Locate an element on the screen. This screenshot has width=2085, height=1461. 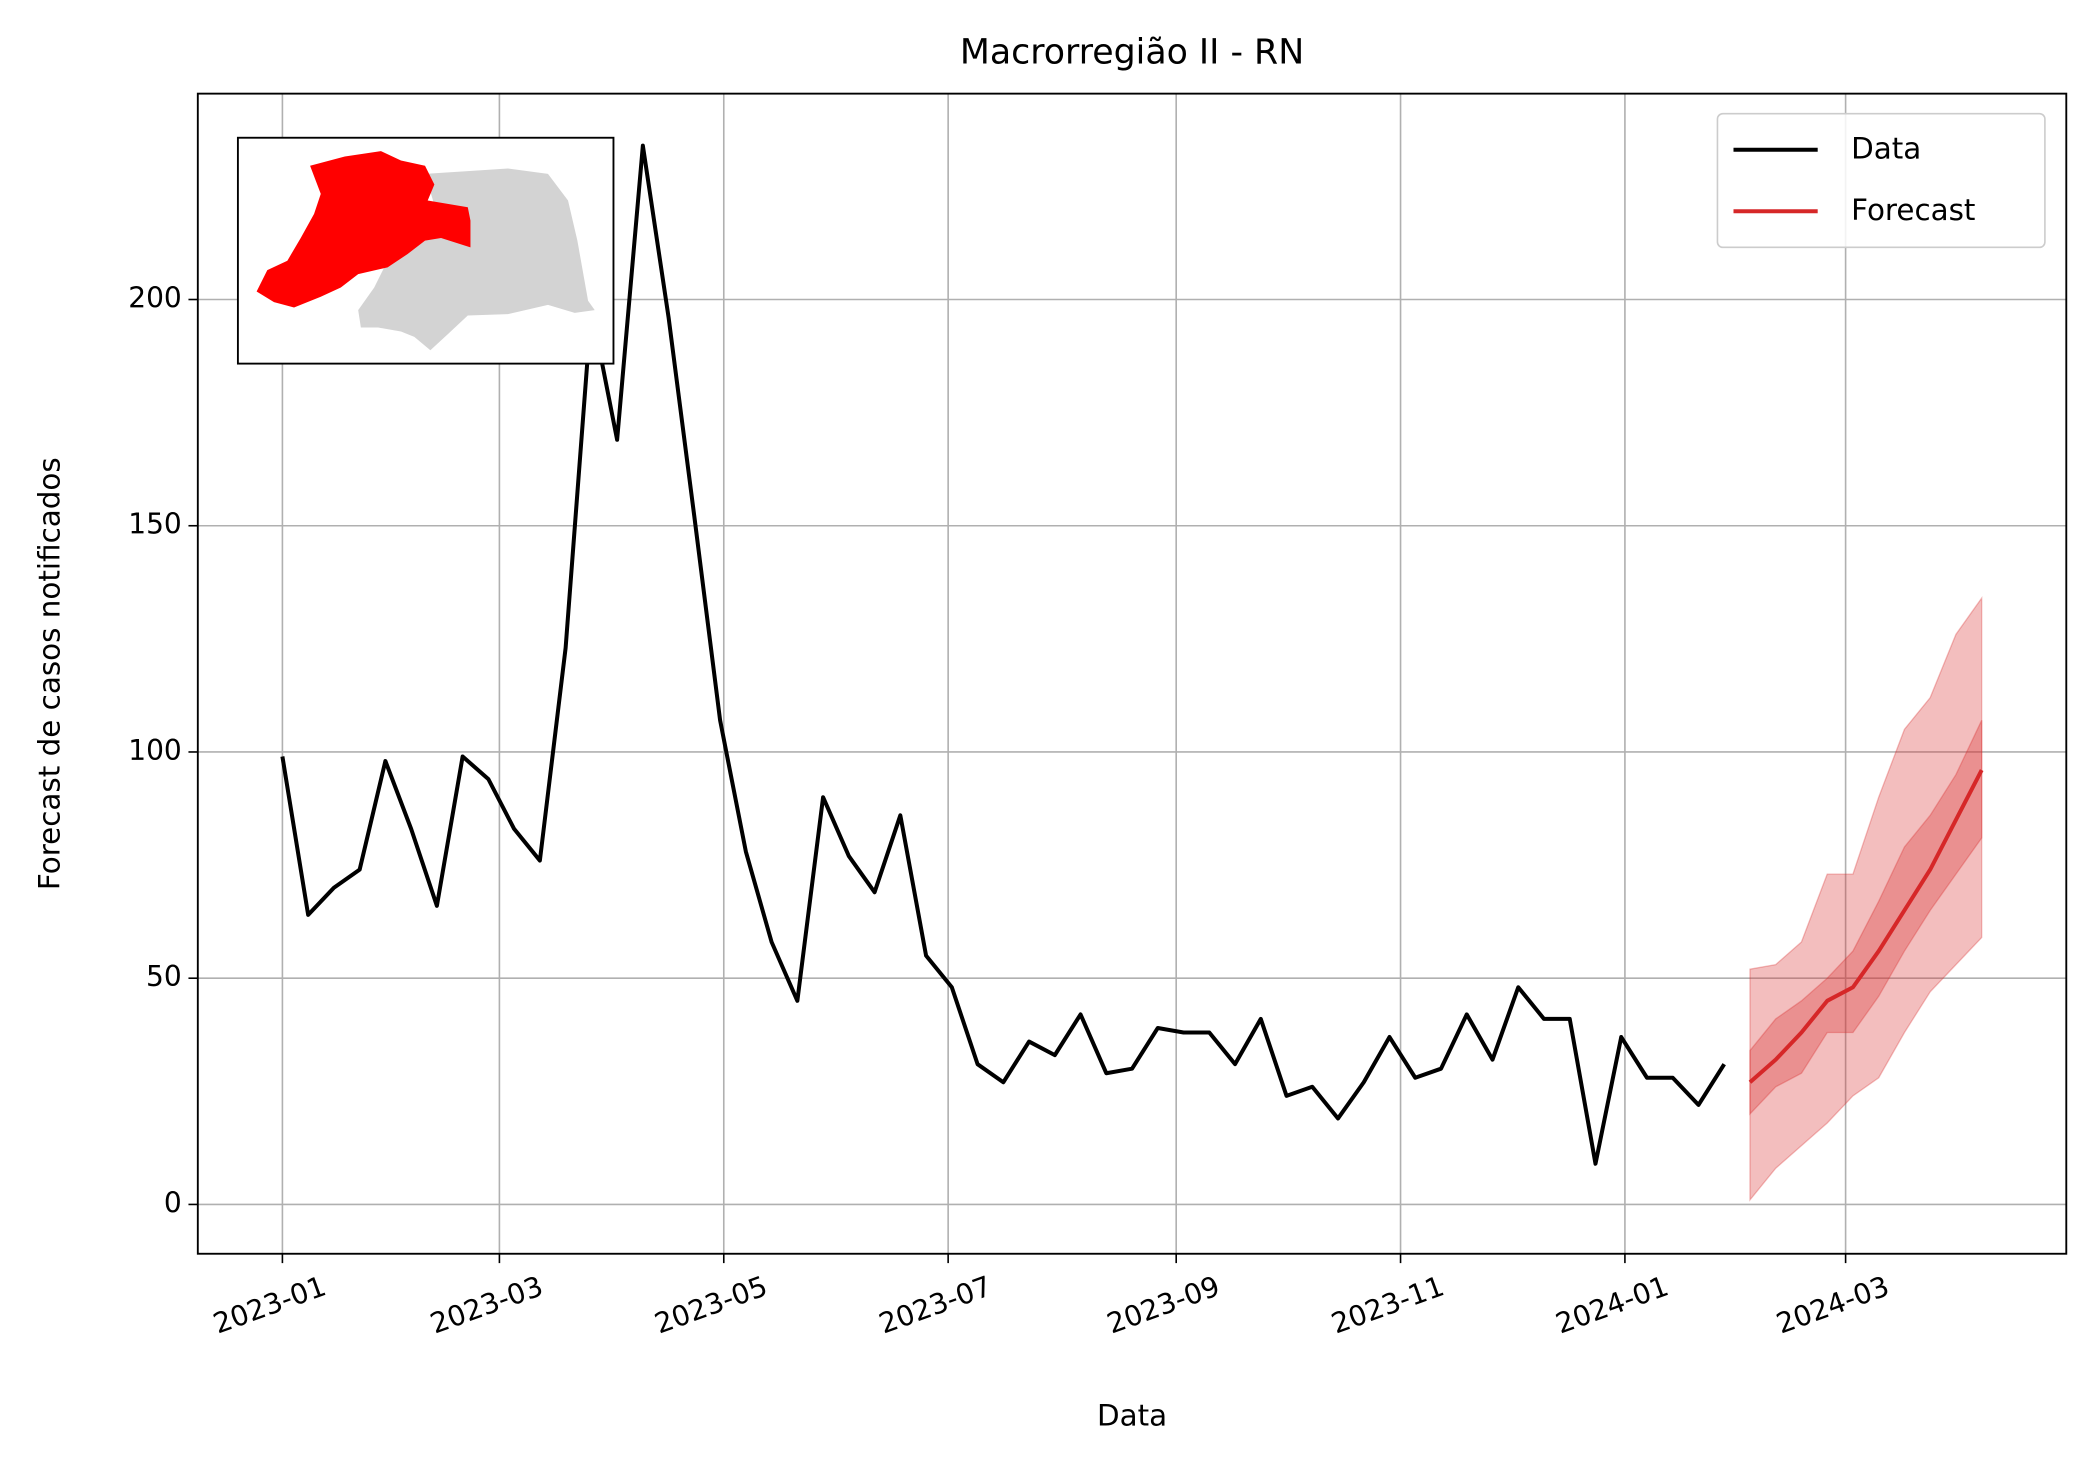
map-region-other is located at coordinates (476, 259).